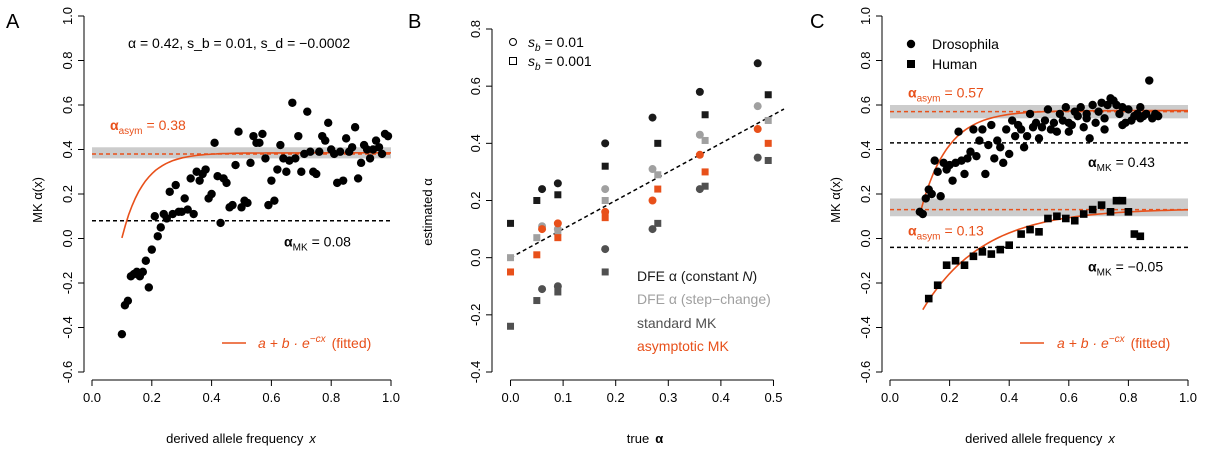 The width and height of the screenshot is (1210, 454). I want to click on panel-label-c: C, so click(817, 22).